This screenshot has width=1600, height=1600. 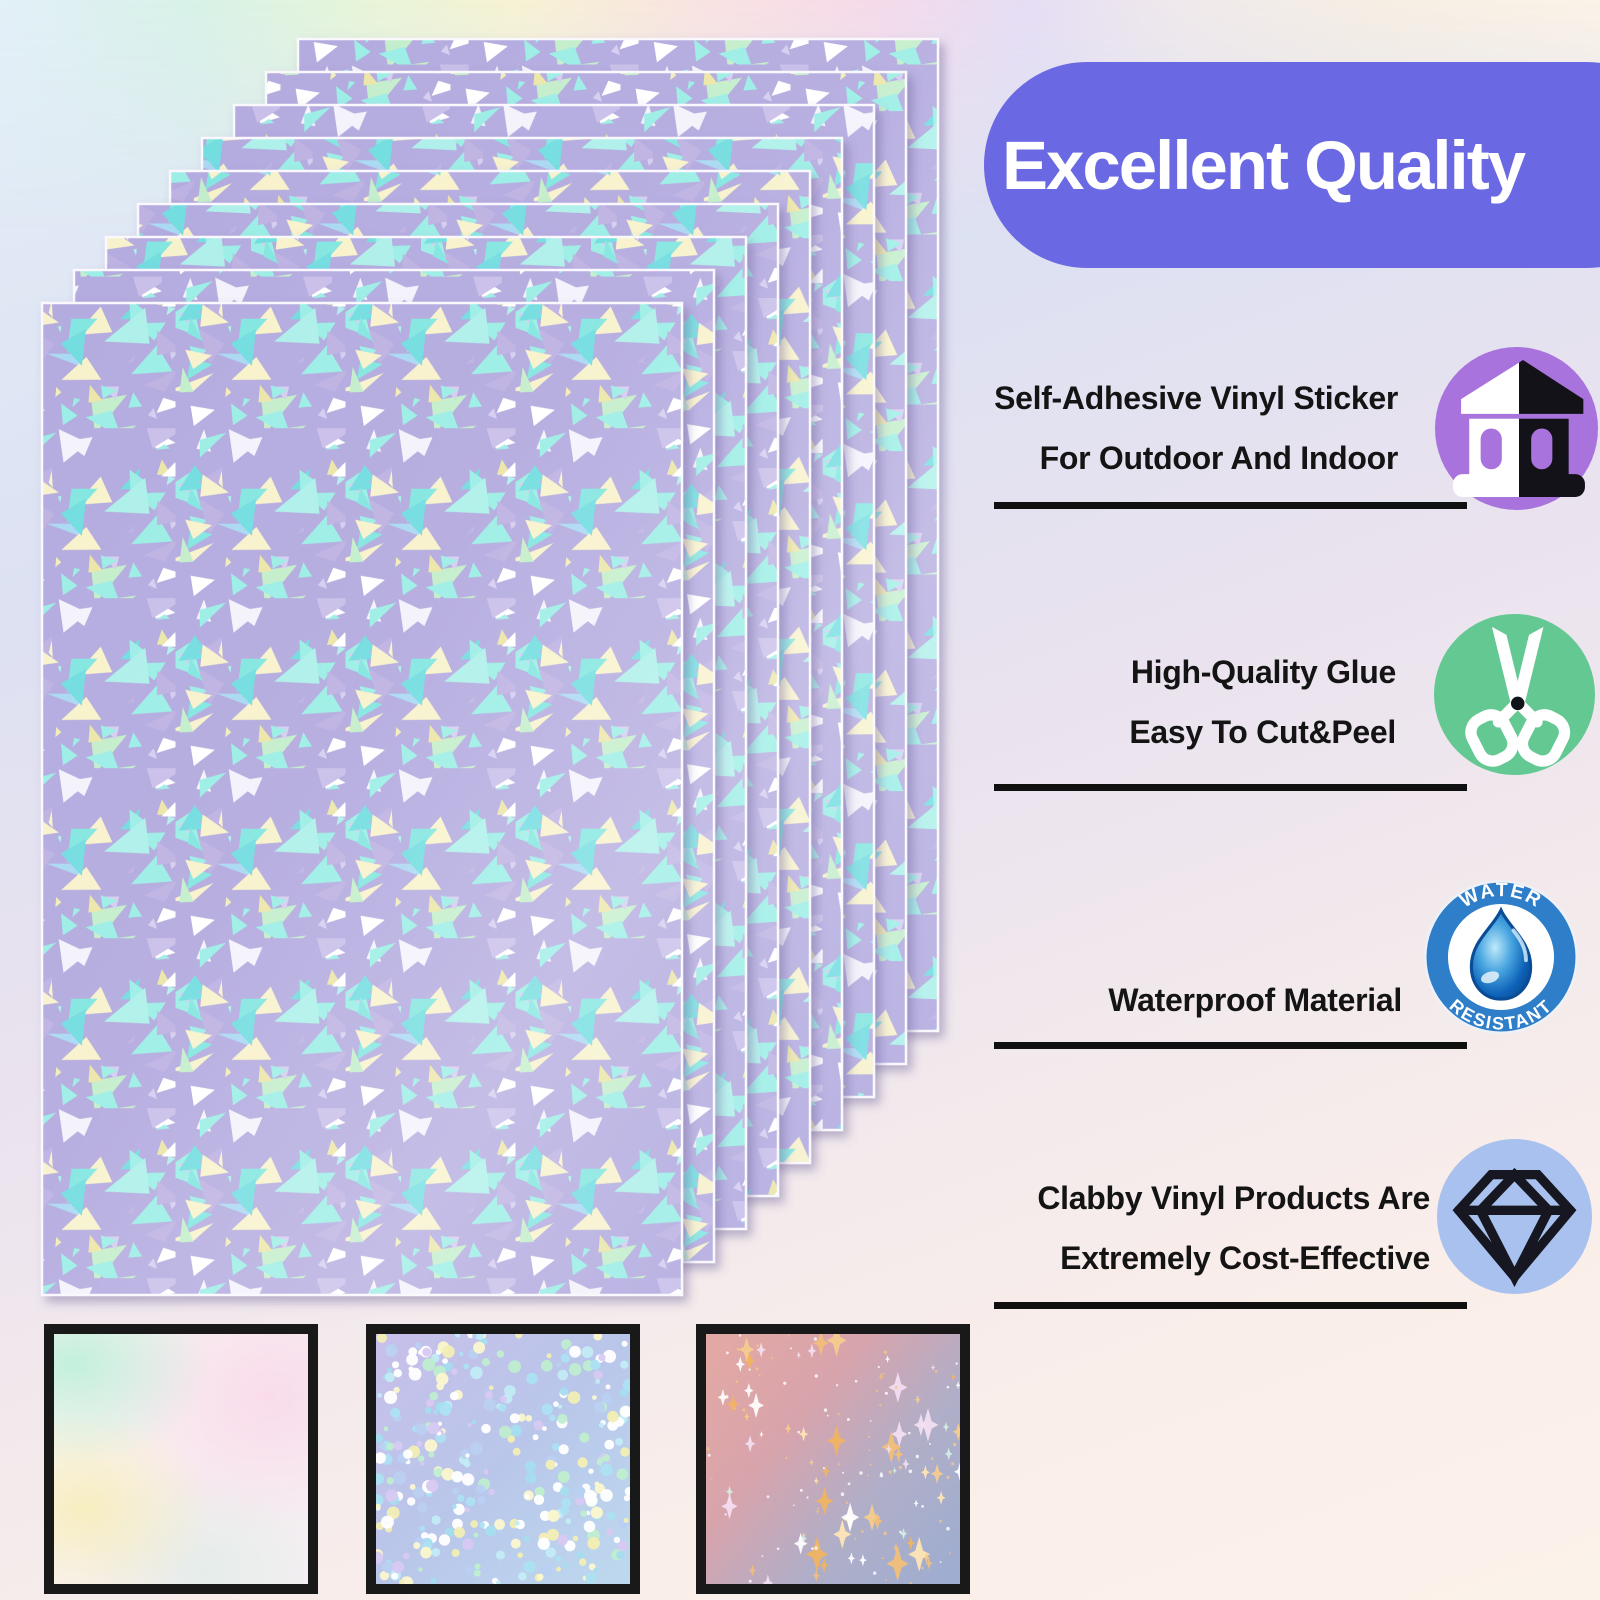 I want to click on feature-text-waterproof: Waterproof Material, so click(x=1122, y=1000).